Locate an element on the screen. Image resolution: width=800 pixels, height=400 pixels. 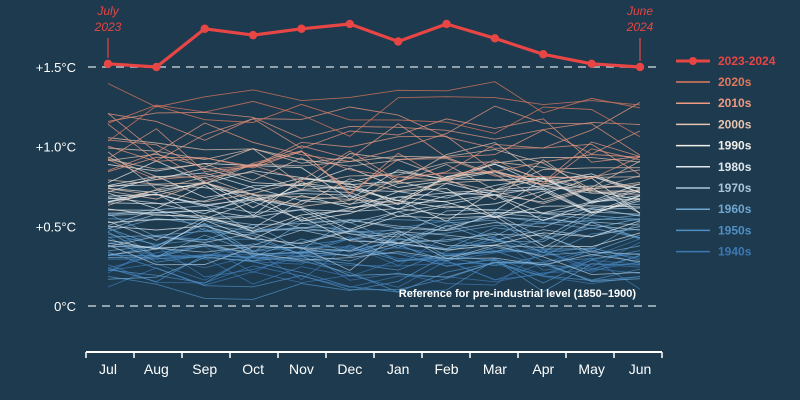
legend-marker is located at coordinates (693, 61).